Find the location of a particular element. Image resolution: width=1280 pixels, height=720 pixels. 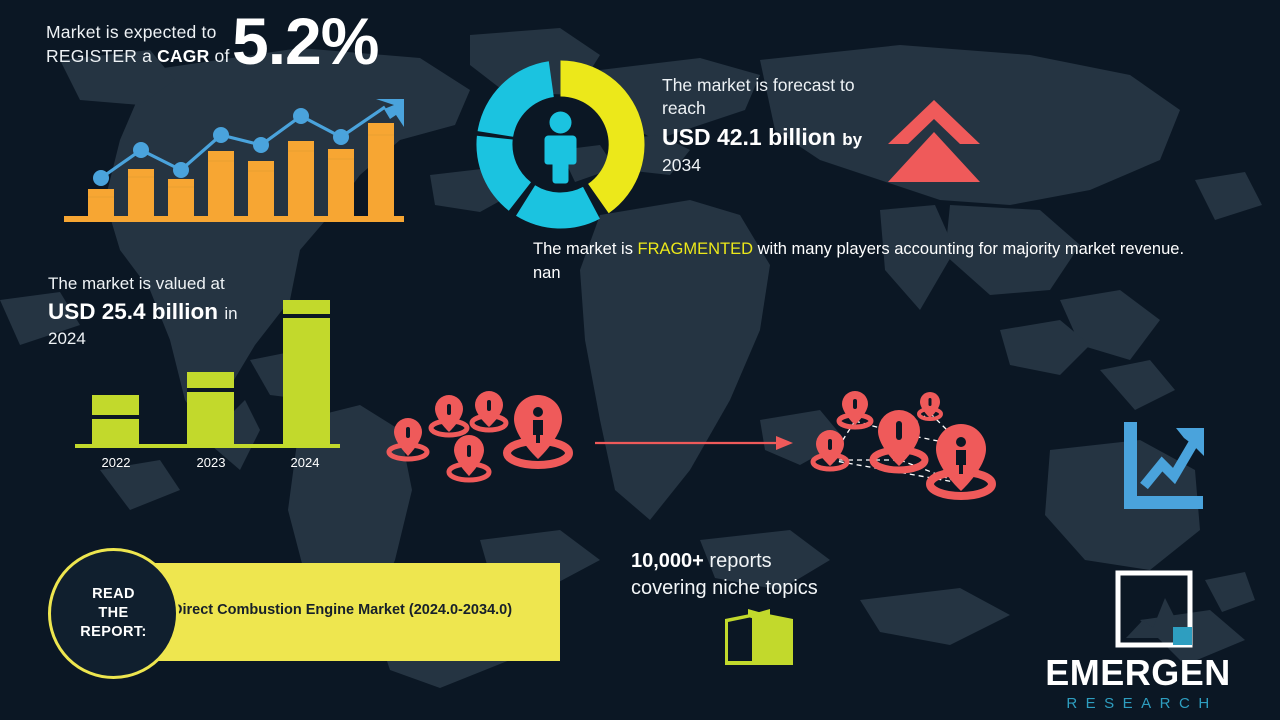

logo-mark-icon is located at coordinates (1154, 609).